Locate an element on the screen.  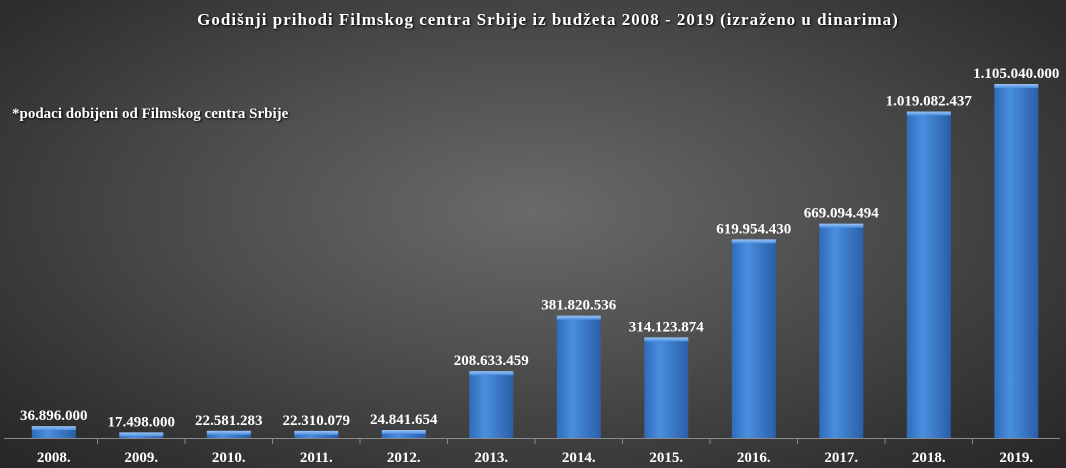
x-tick-label-2014: 2014. is located at coordinates (579, 458).